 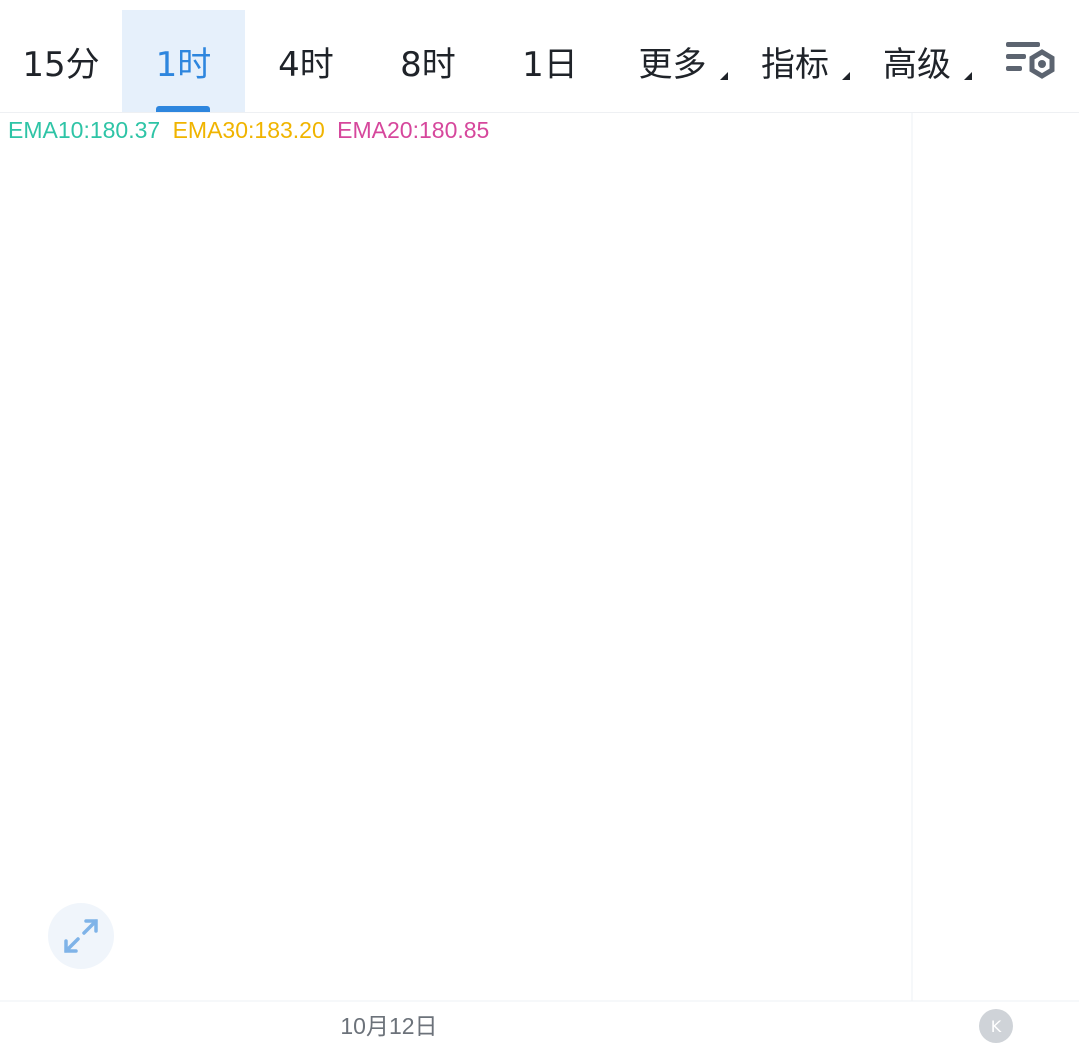 What do you see at coordinates (61, 64) in the screenshot?
I see `tab-label: 15分` at bounding box center [61, 64].